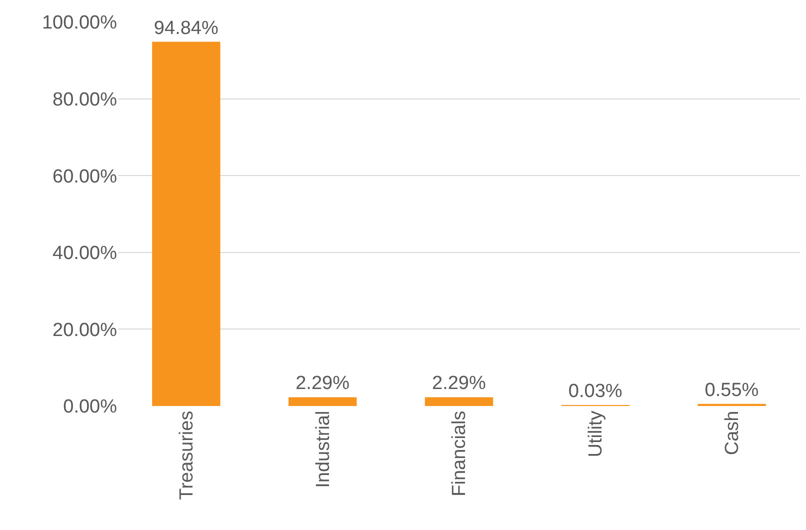  Describe the element at coordinates (85, 99) in the screenshot. I see `y-tick-label: 80.00%` at that location.